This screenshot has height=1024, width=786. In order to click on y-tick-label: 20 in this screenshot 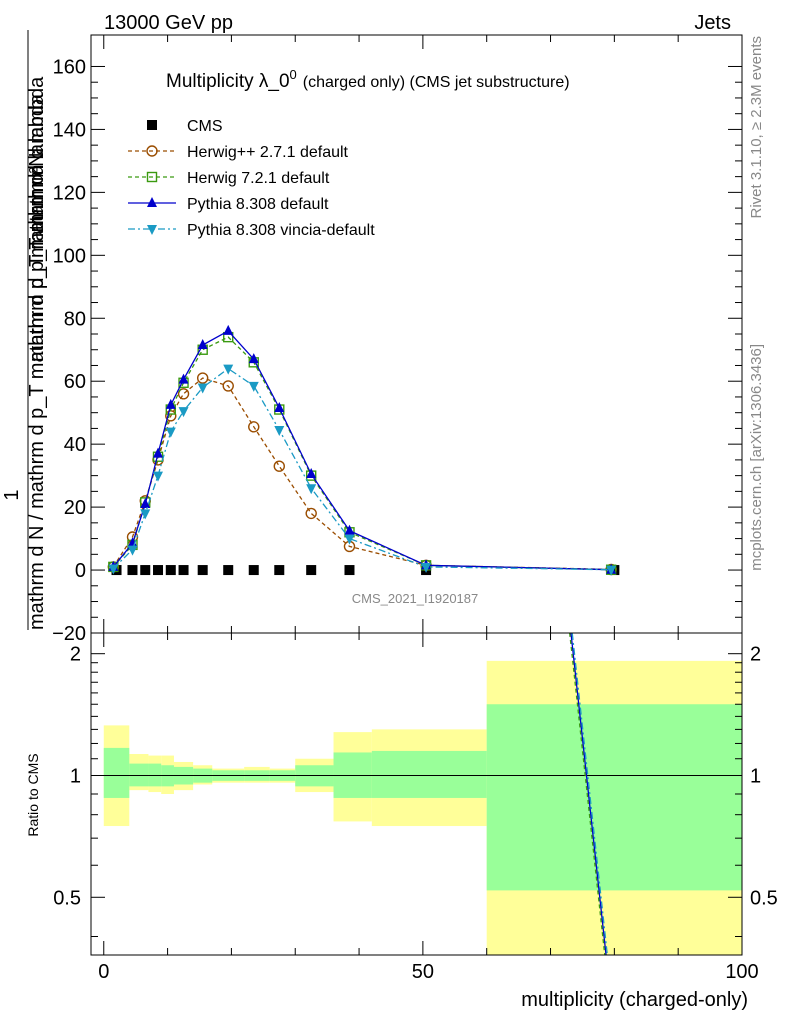, I will do `click(75, 508)`.